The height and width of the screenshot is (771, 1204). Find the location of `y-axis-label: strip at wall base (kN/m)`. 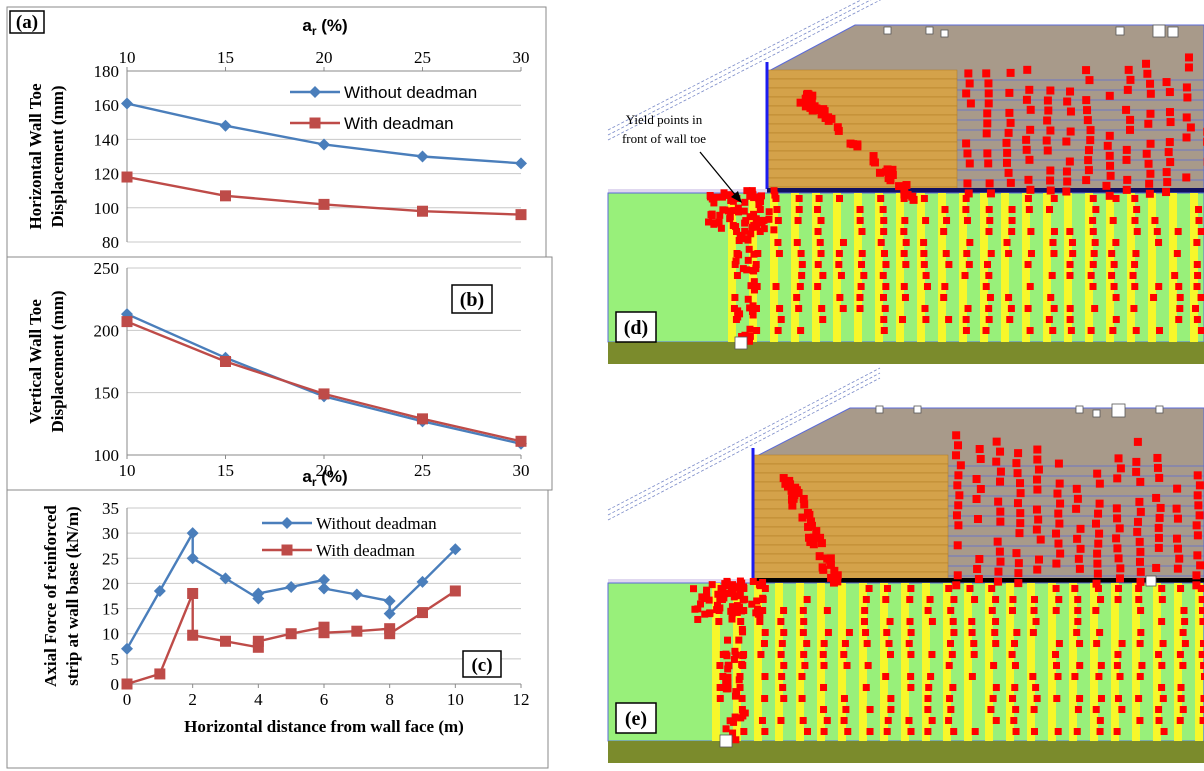

y-axis-label: strip at wall base (kN/m) is located at coordinates (72, 595).